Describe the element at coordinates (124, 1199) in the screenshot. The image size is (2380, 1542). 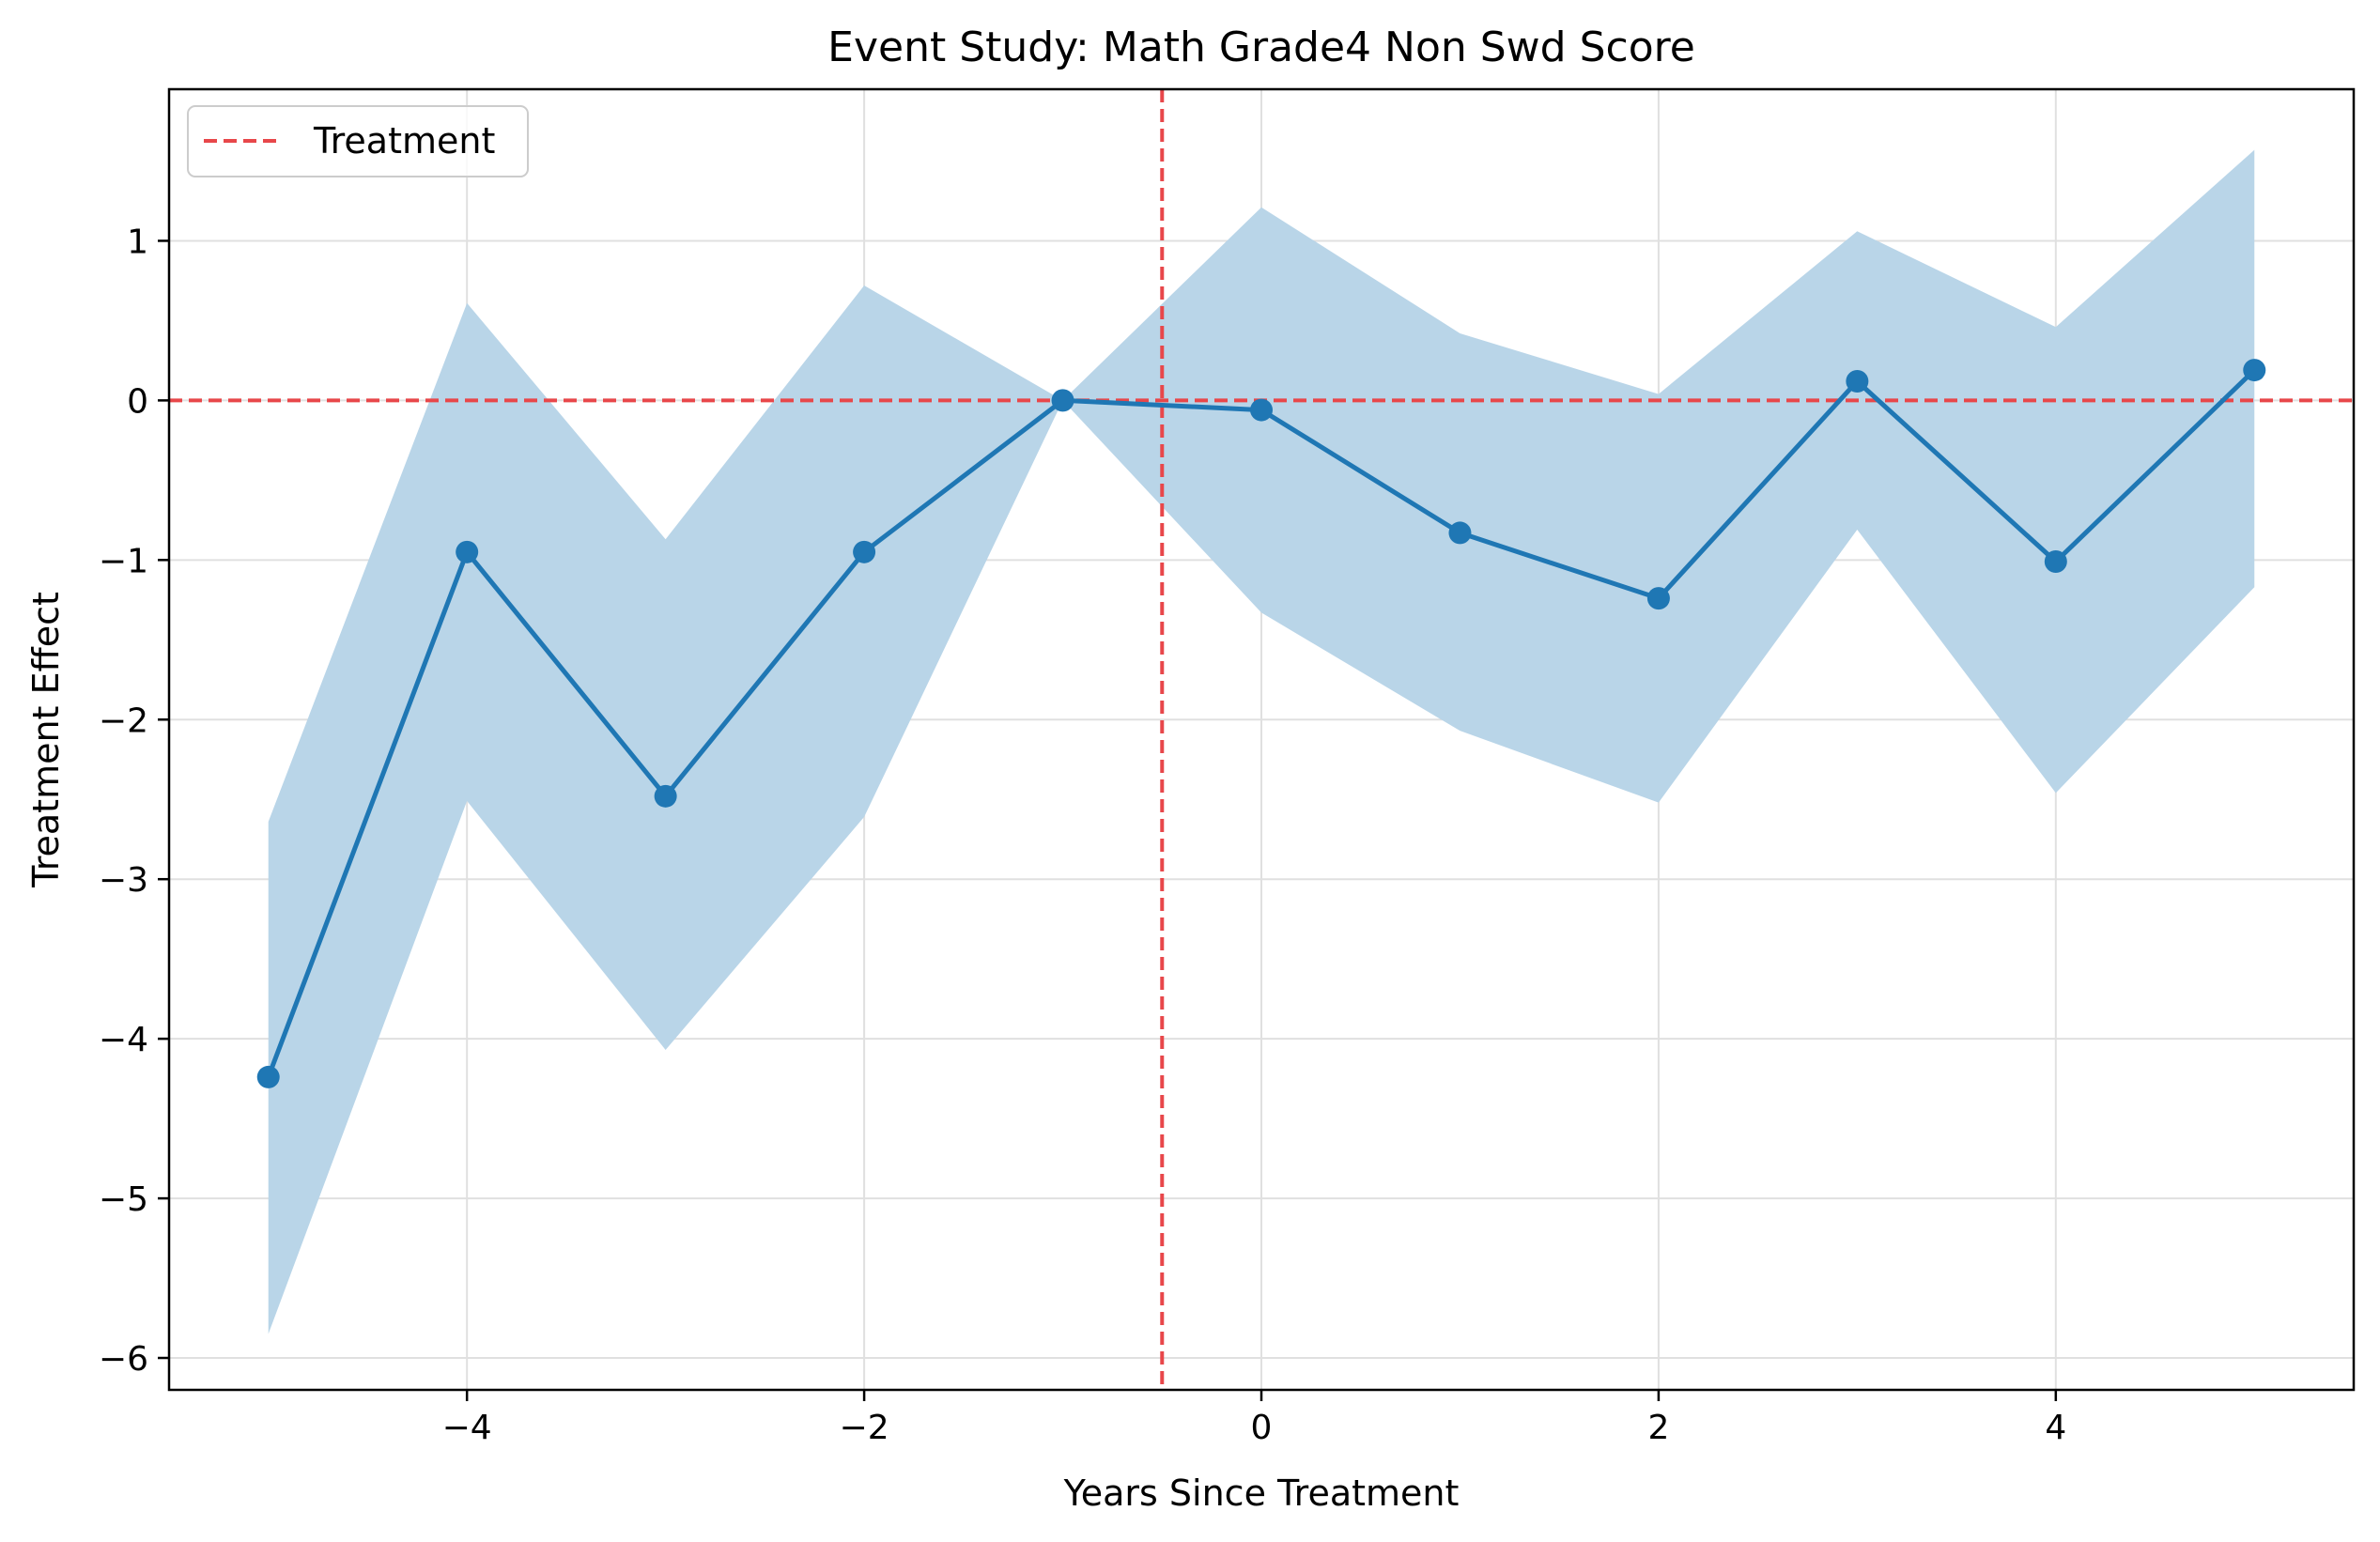
I see `y-tick-label: −5` at that location.